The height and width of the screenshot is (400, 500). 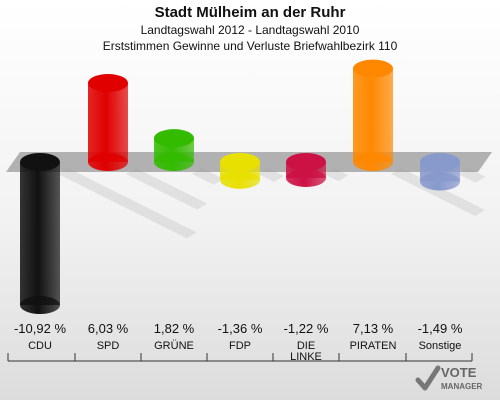 I want to click on category-label: SPD, so click(x=108, y=346).